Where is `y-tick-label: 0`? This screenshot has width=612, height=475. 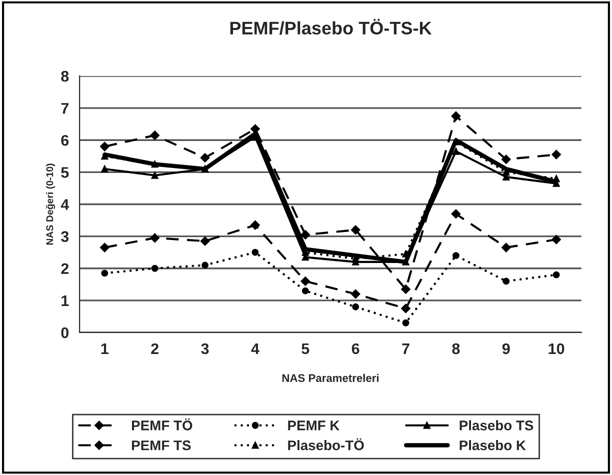 y-tick-label: 0 is located at coordinates (65, 332).